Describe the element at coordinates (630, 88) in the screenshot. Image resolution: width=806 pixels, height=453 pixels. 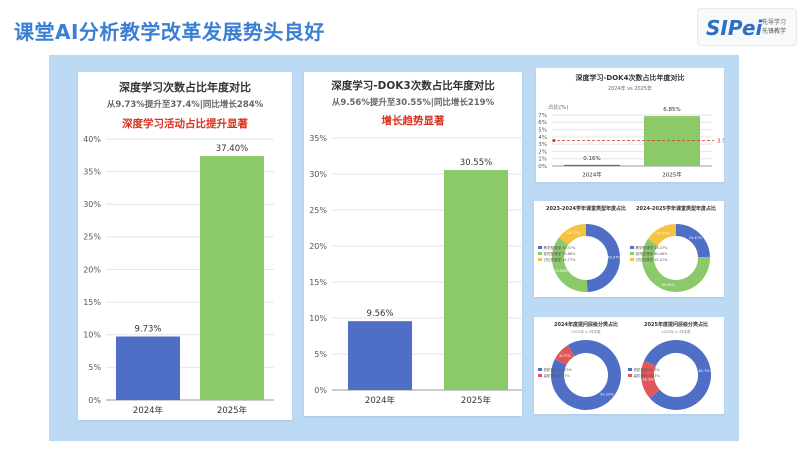
I see `chart-subtitle: 2024年 vs 2025年` at that location.